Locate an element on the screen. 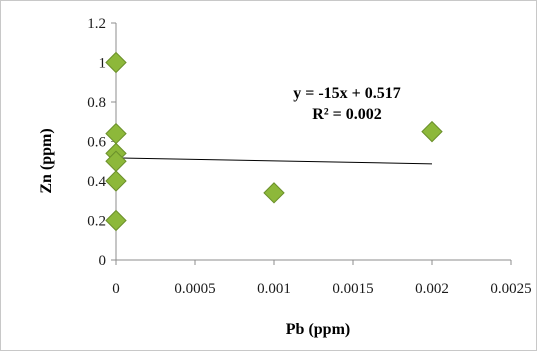 The width and height of the screenshot is (537, 351). y-axis-title: Zn (ppm) is located at coordinates (46, 160).